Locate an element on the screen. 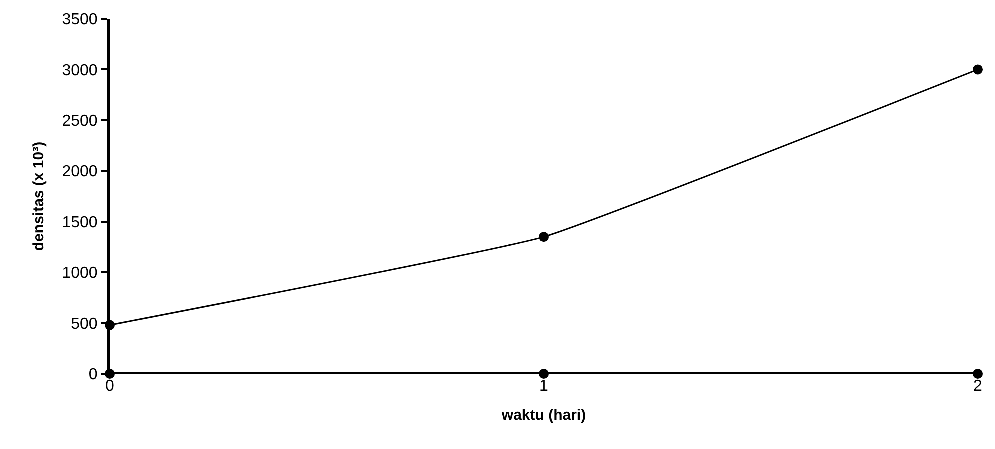 Image resolution: width=995 pixels, height=449 pixels. y-axis-title: densitas (x 10³) is located at coordinates (39, 197).